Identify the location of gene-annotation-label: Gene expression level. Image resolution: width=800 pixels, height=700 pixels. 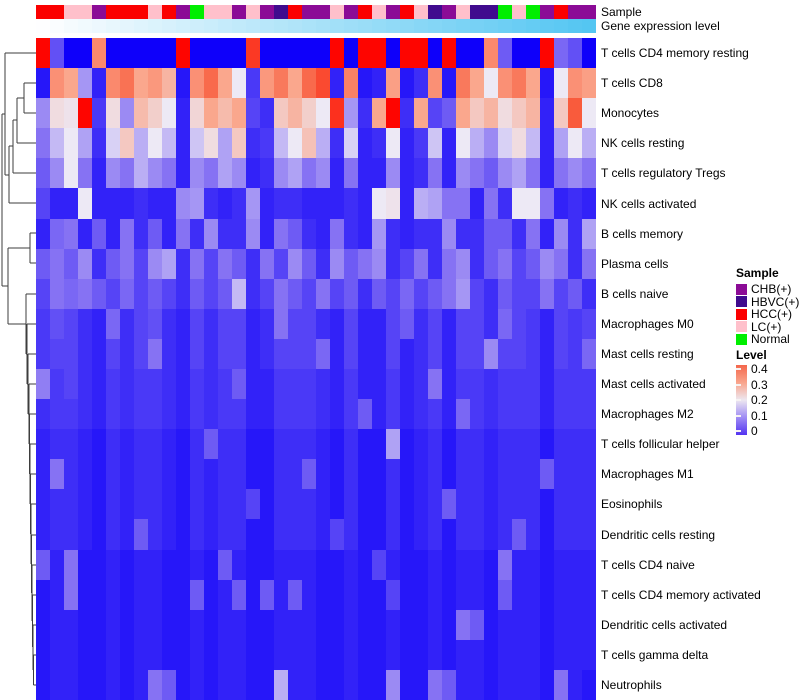
(660, 26).